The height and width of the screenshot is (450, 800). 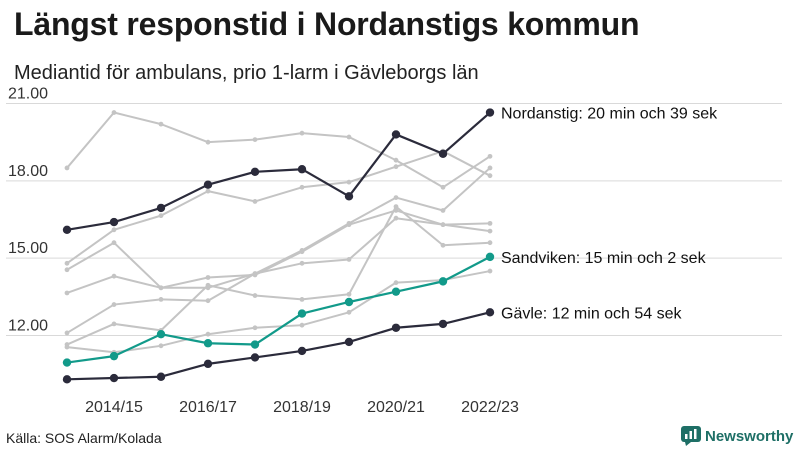 I want to click on brand-logo: Newsworthy, so click(x=737, y=436).